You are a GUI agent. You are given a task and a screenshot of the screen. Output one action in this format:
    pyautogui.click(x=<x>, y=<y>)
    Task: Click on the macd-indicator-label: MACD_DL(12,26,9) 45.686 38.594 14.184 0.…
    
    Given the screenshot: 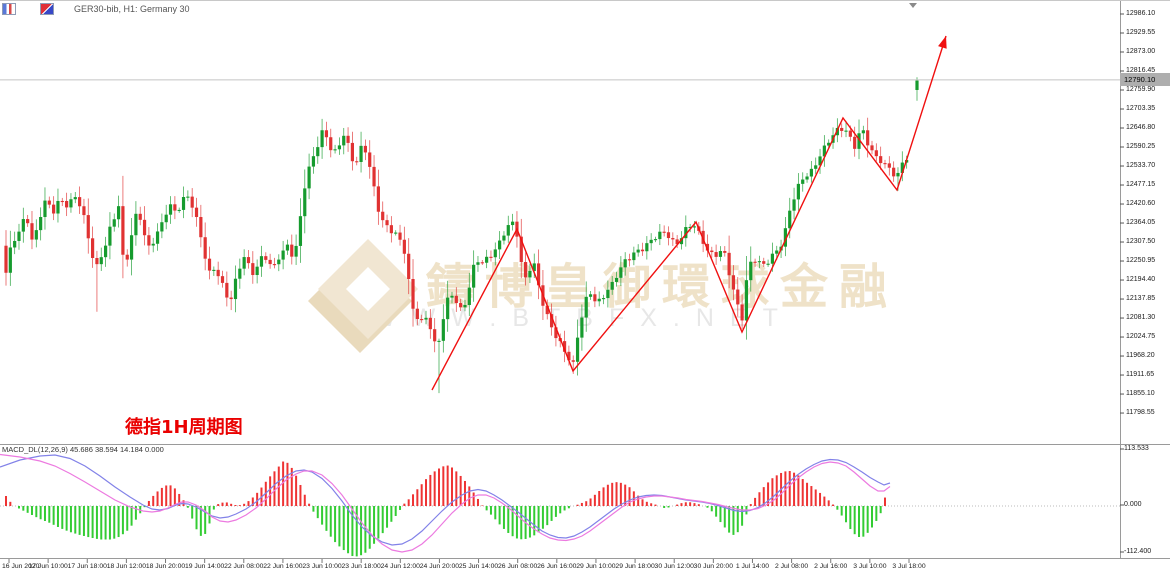 What is the action you would take?
    pyautogui.click(x=83, y=449)
    